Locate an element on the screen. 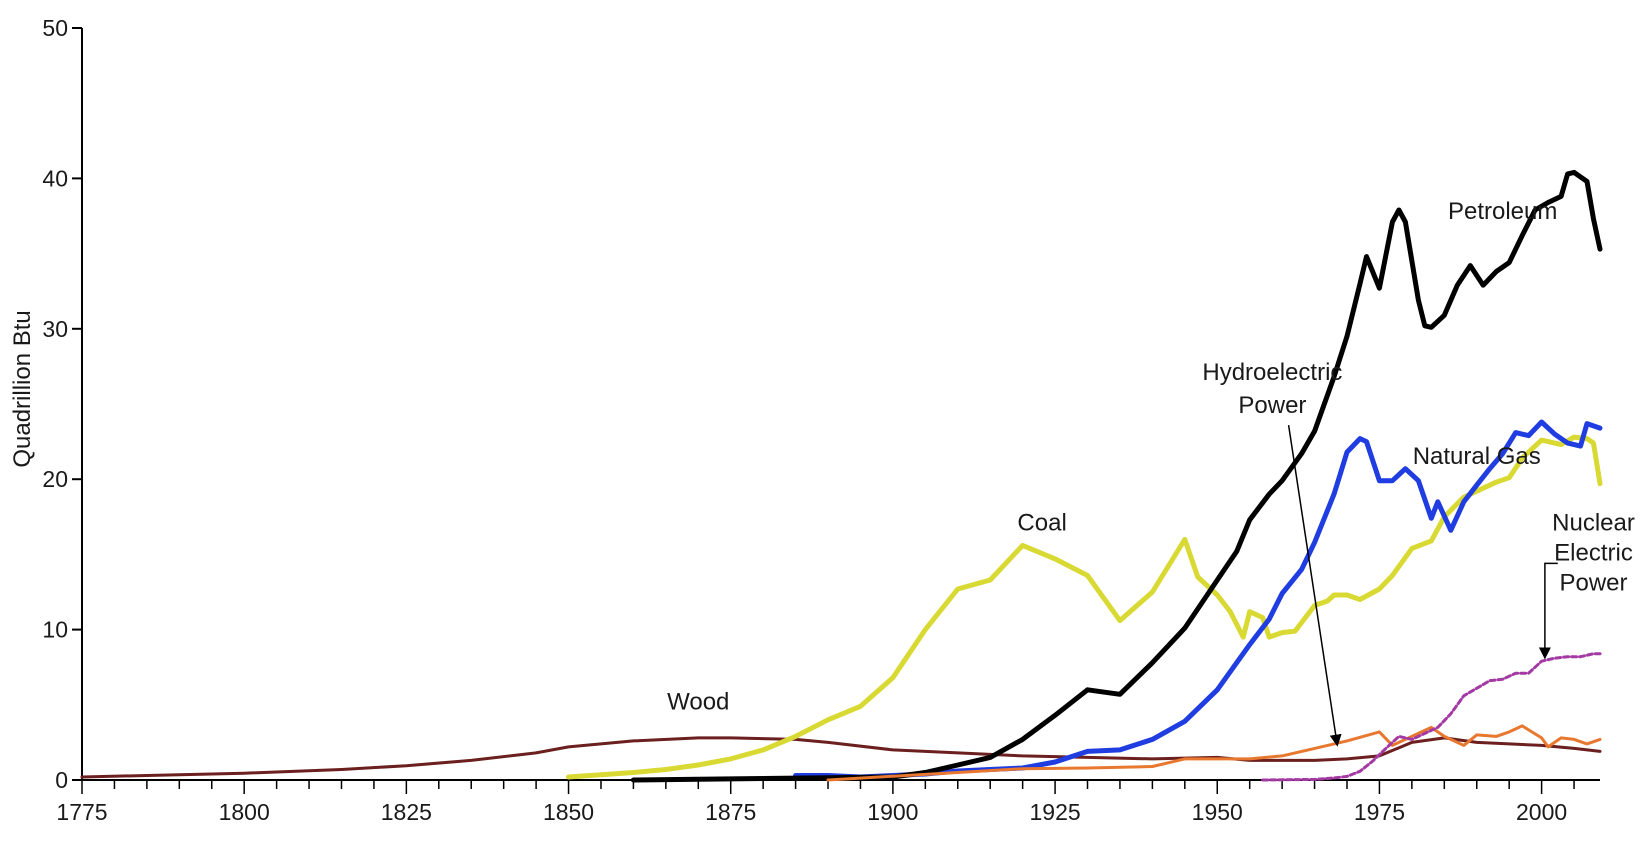  series-line-wood is located at coordinates (841, 757).